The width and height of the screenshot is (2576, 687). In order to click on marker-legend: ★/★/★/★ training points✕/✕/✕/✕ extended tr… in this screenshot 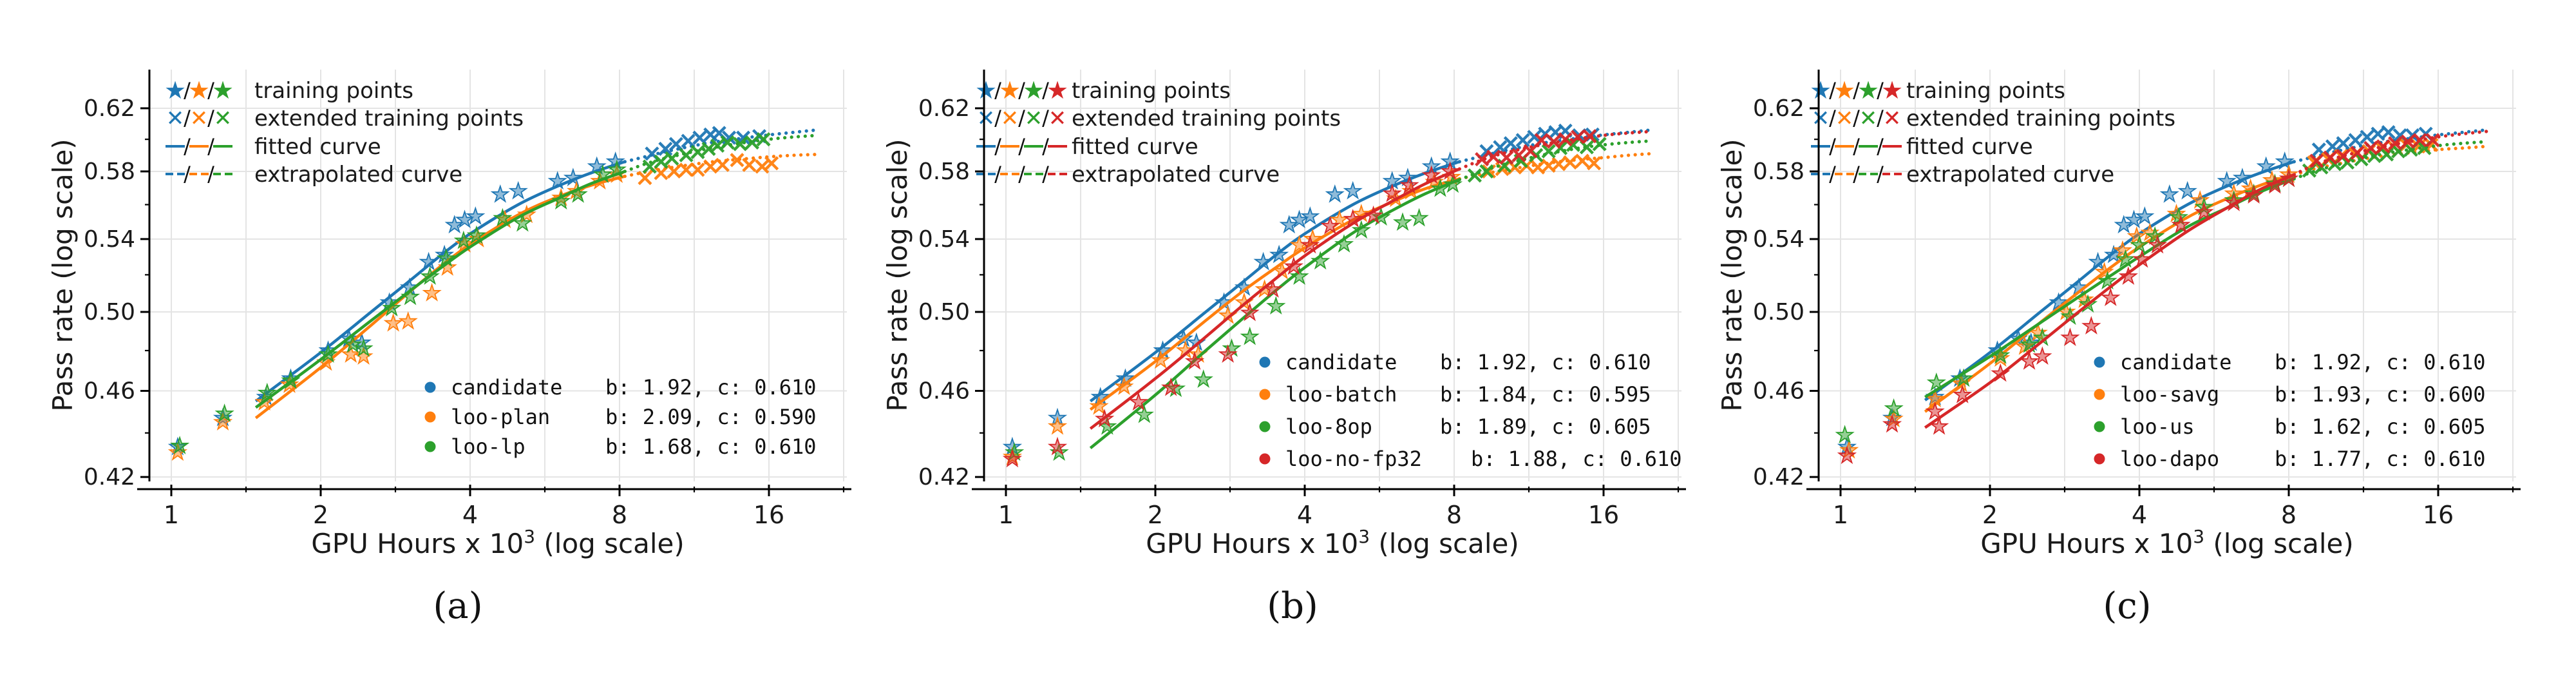, I will do `click(1158, 132)`.